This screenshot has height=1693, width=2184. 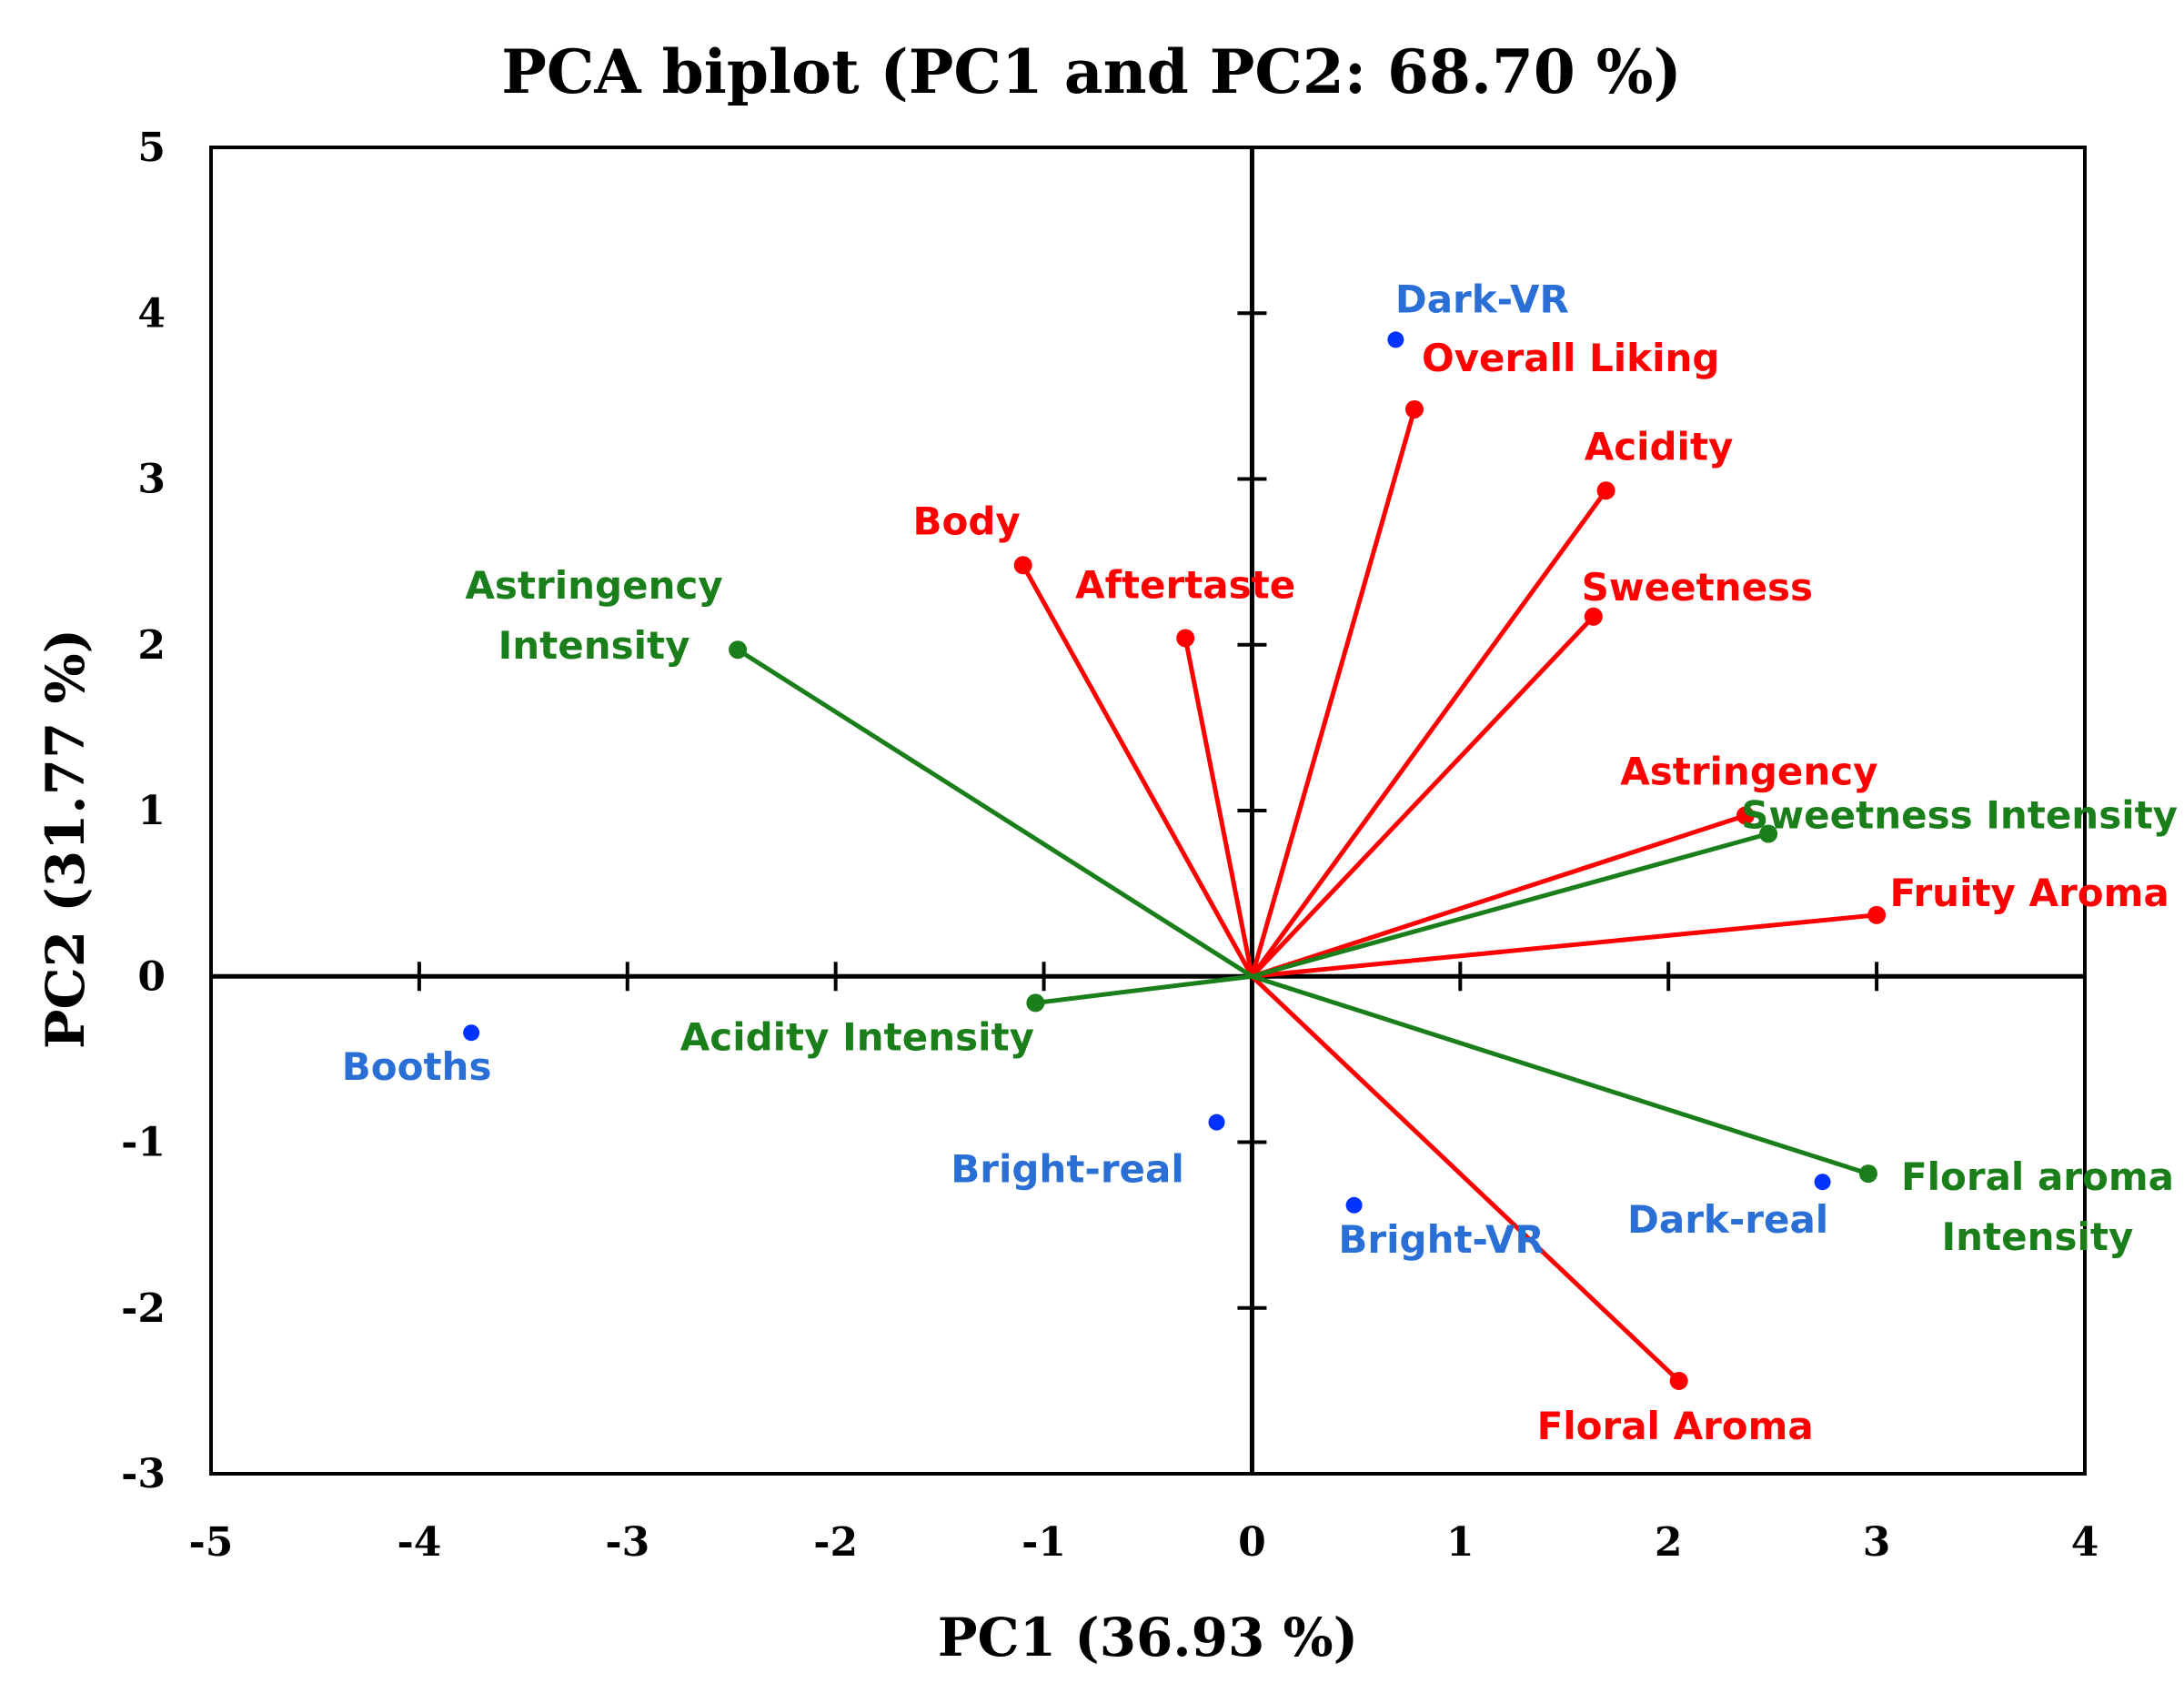 I want to click on x-tick-label: 3, so click(x=1877, y=1542).